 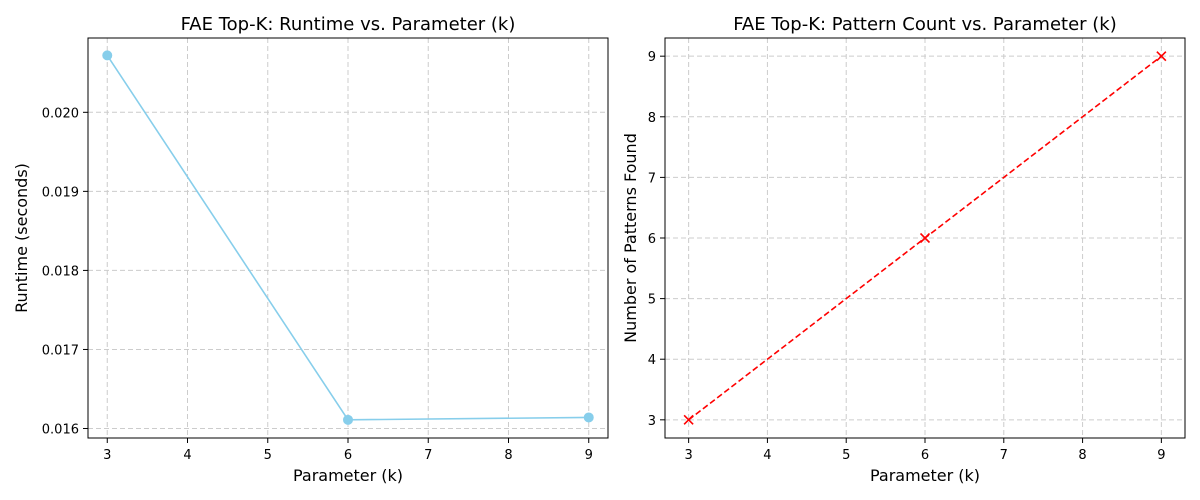 I want to click on runtime-x-tick-label: 9, so click(x=589, y=455).